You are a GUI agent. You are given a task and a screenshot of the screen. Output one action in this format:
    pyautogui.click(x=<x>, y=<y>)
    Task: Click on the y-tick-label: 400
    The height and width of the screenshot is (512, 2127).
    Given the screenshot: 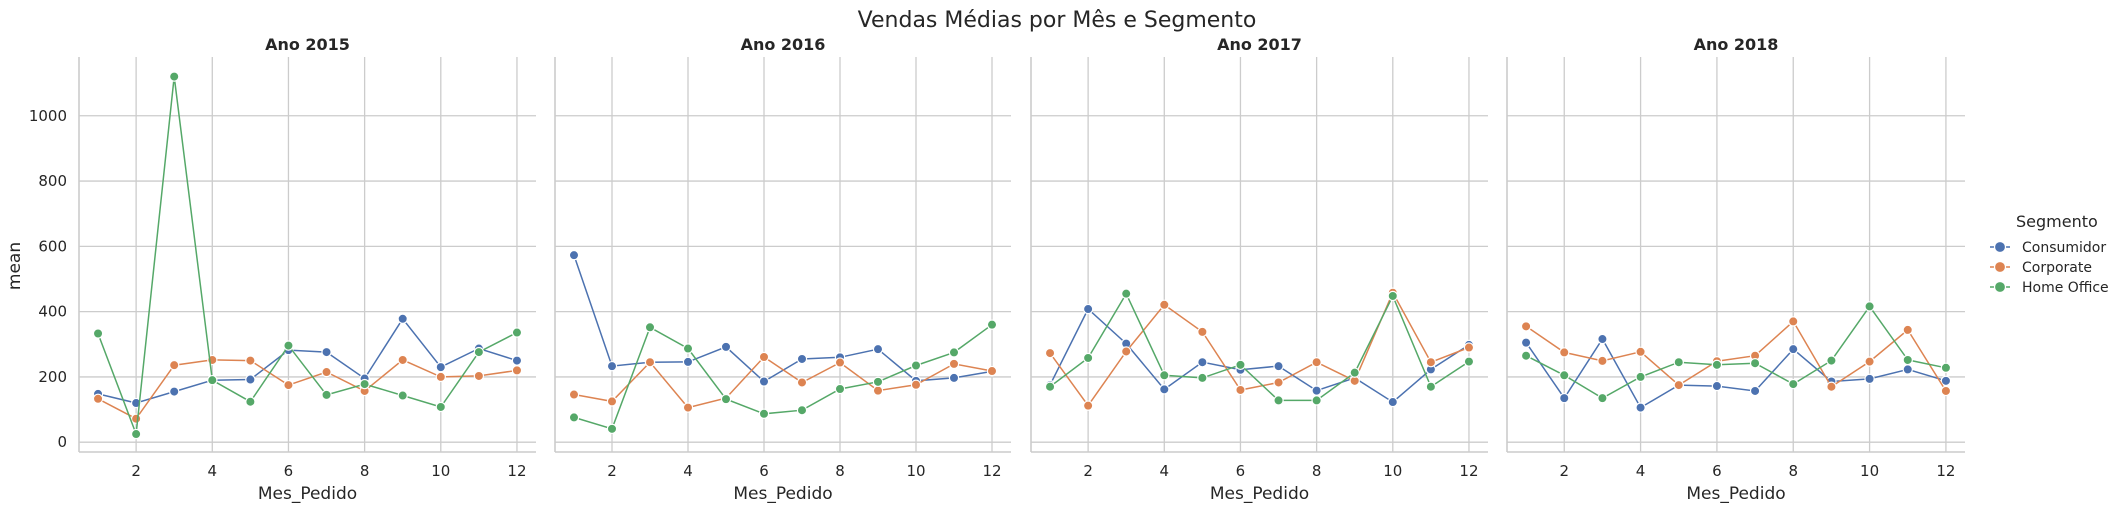 What is the action you would take?
    pyautogui.click(x=52, y=312)
    